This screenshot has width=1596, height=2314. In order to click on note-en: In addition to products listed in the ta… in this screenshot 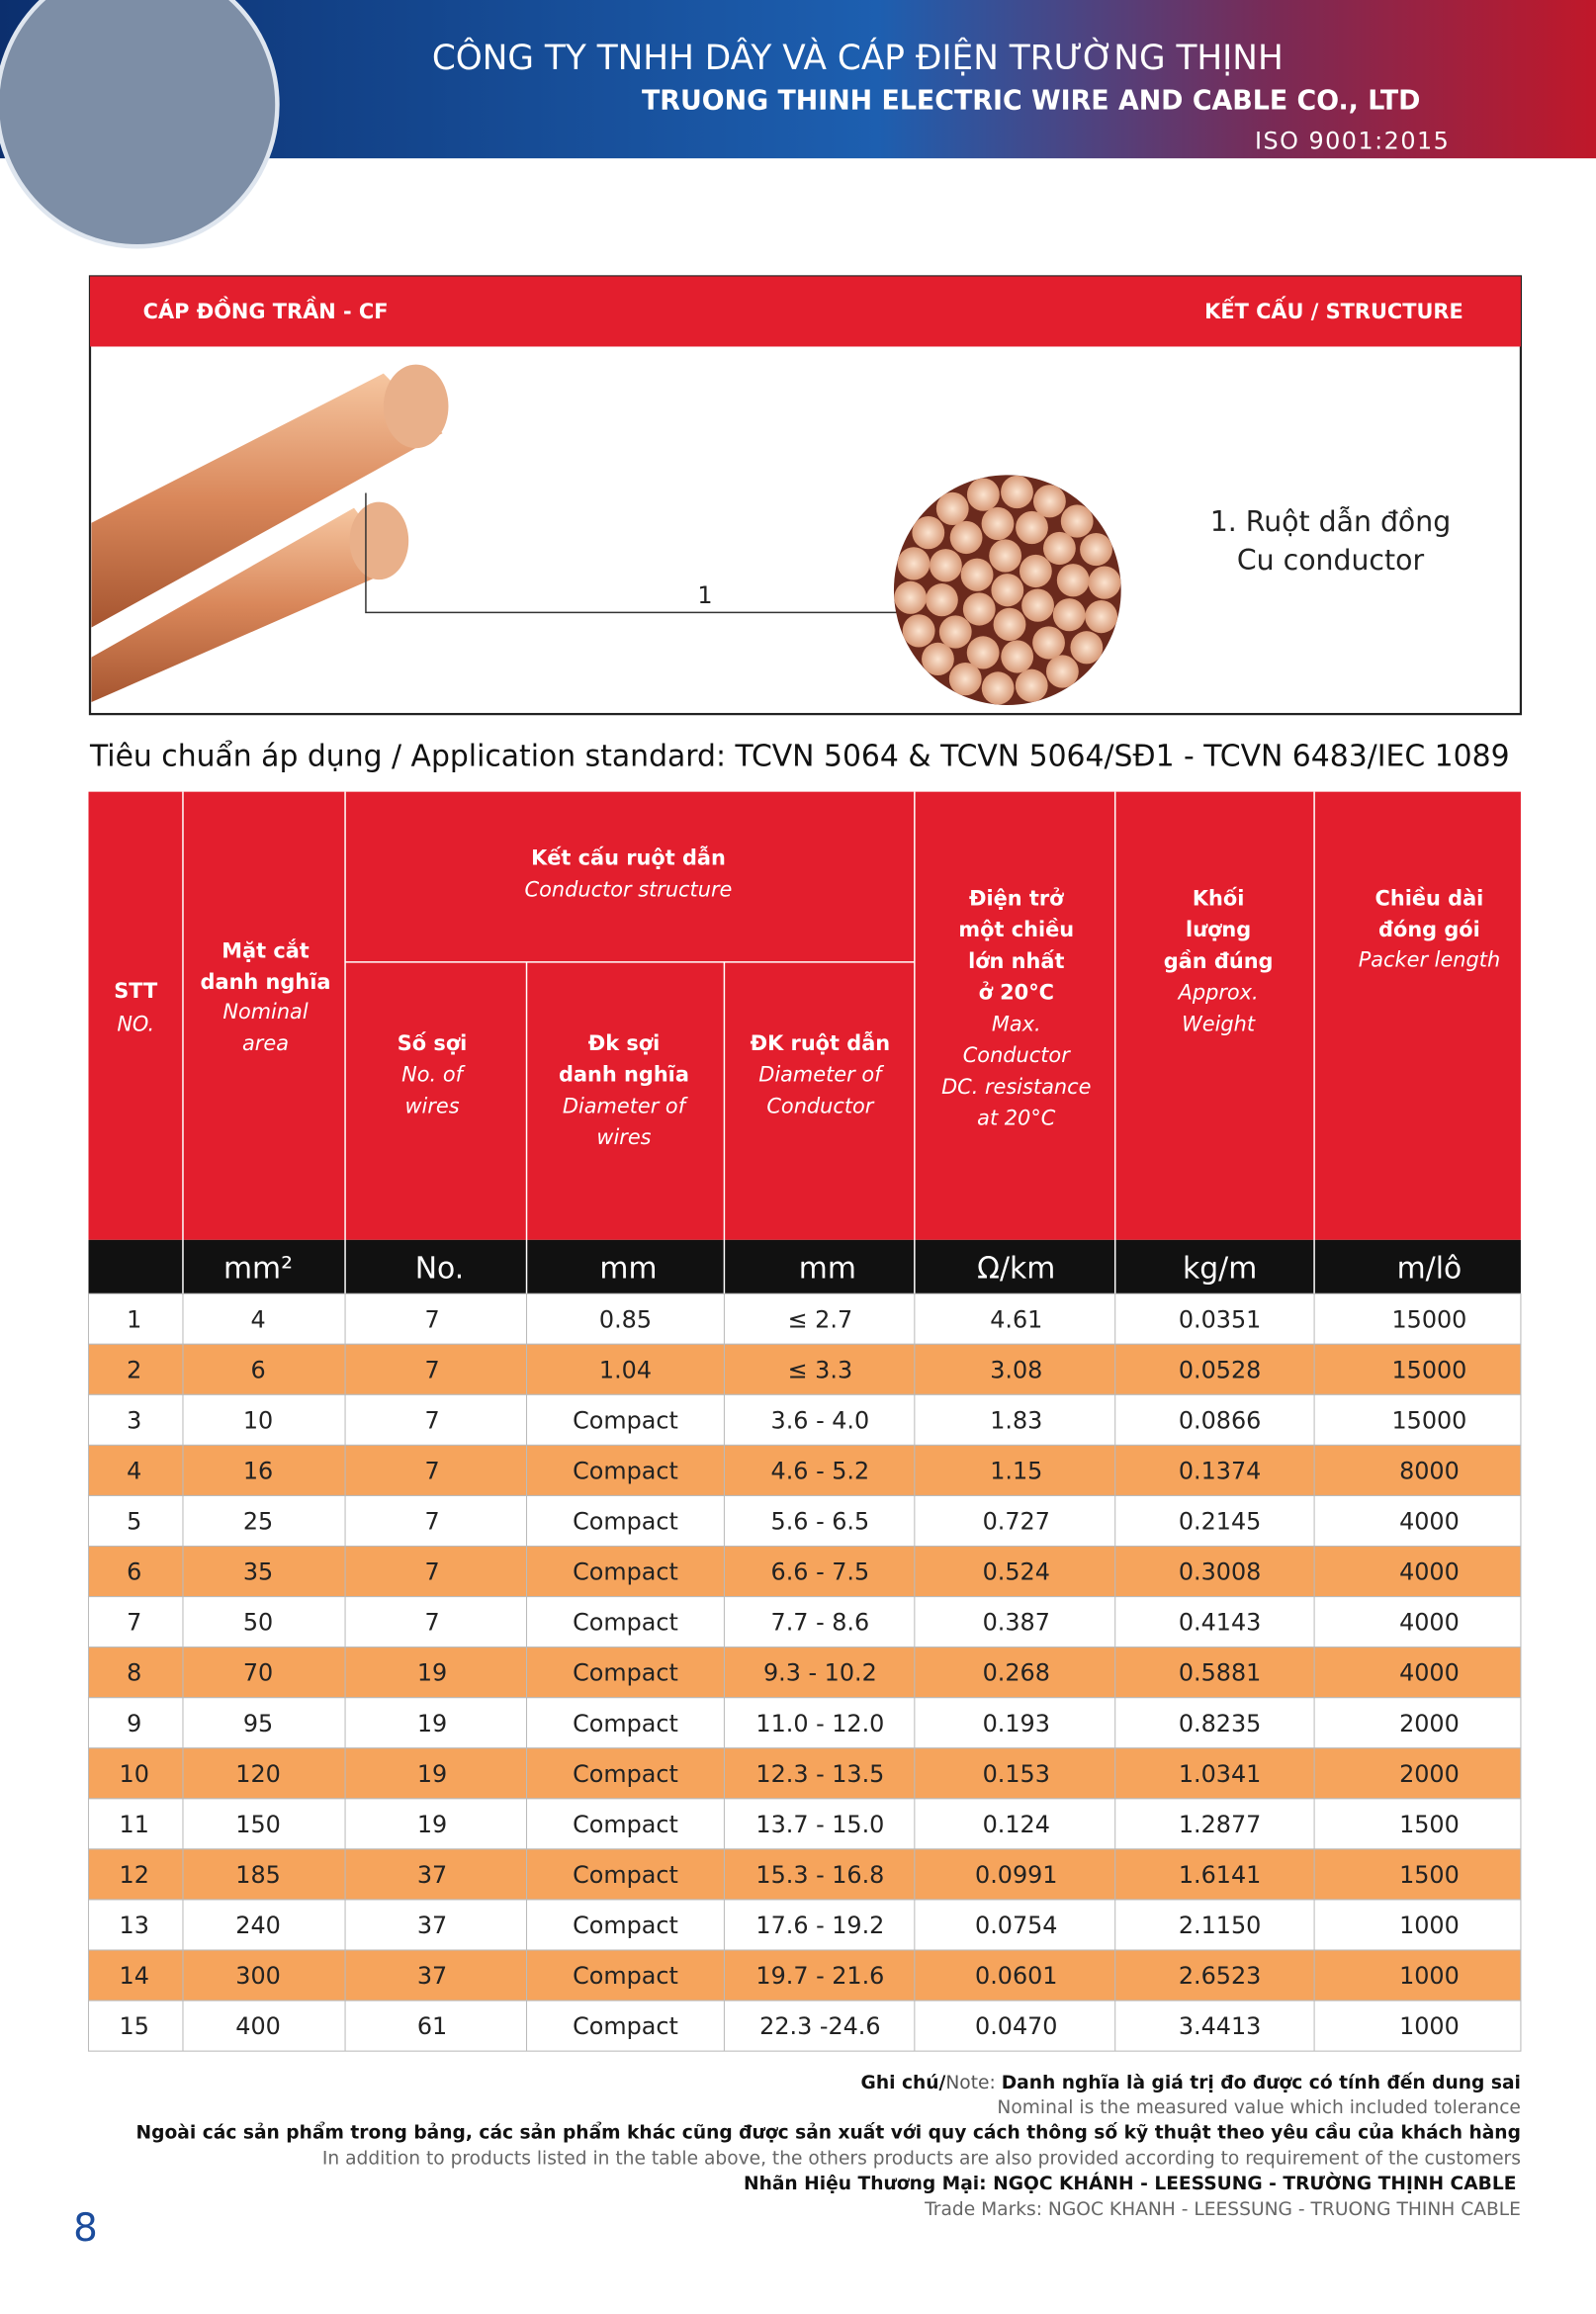, I will do `click(921, 2158)`.